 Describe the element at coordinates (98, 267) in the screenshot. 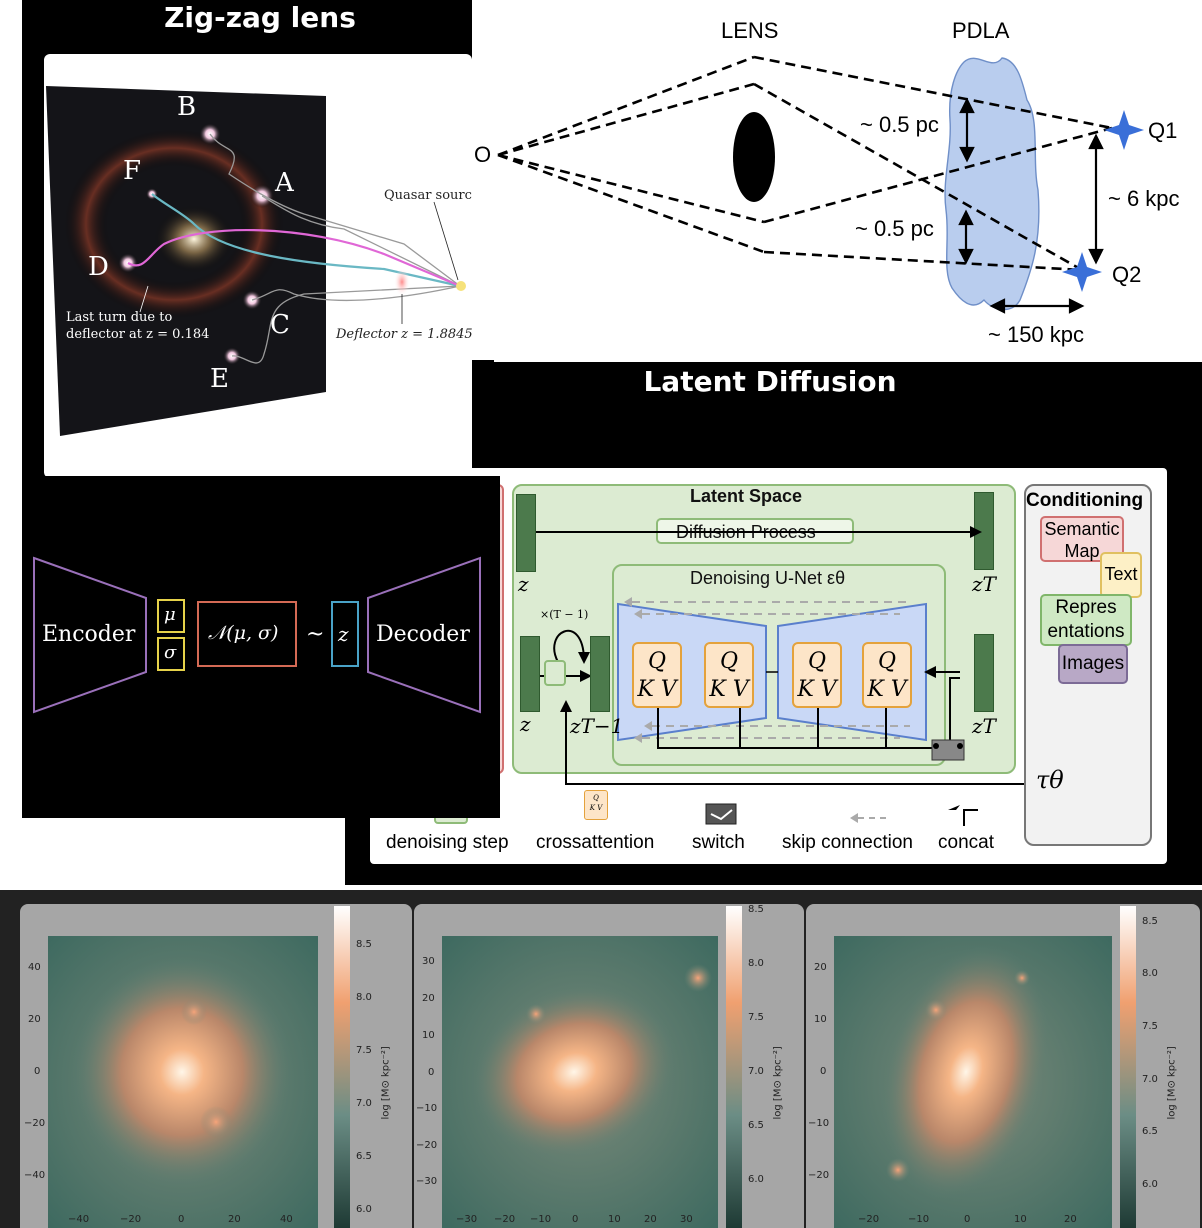

I see `image-label-d: D` at that location.